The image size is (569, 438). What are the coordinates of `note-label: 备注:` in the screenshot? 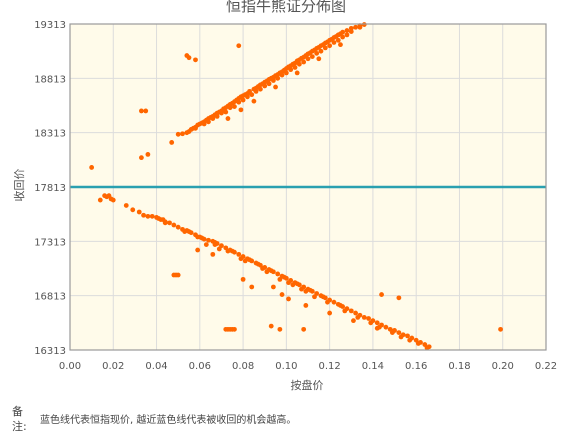 It's located at (19, 419).